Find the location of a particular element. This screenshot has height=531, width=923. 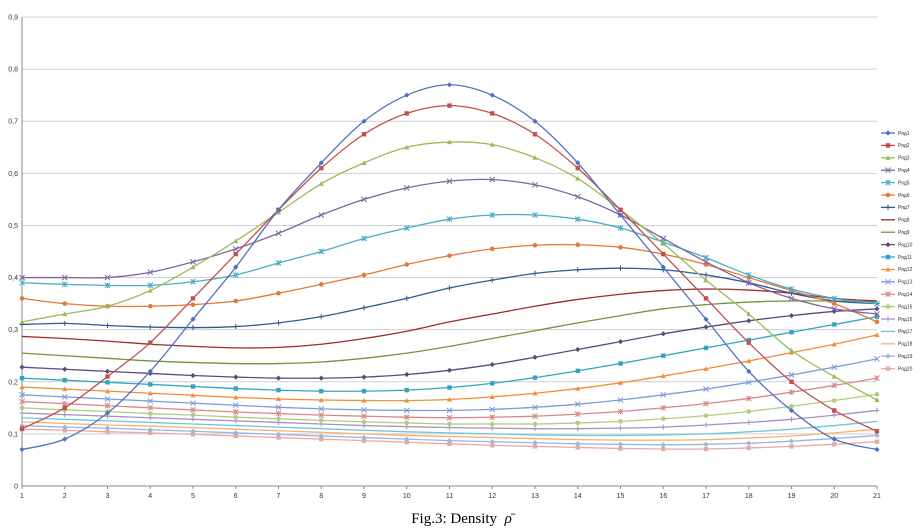

x-tick-label: 13 is located at coordinates (535, 496).